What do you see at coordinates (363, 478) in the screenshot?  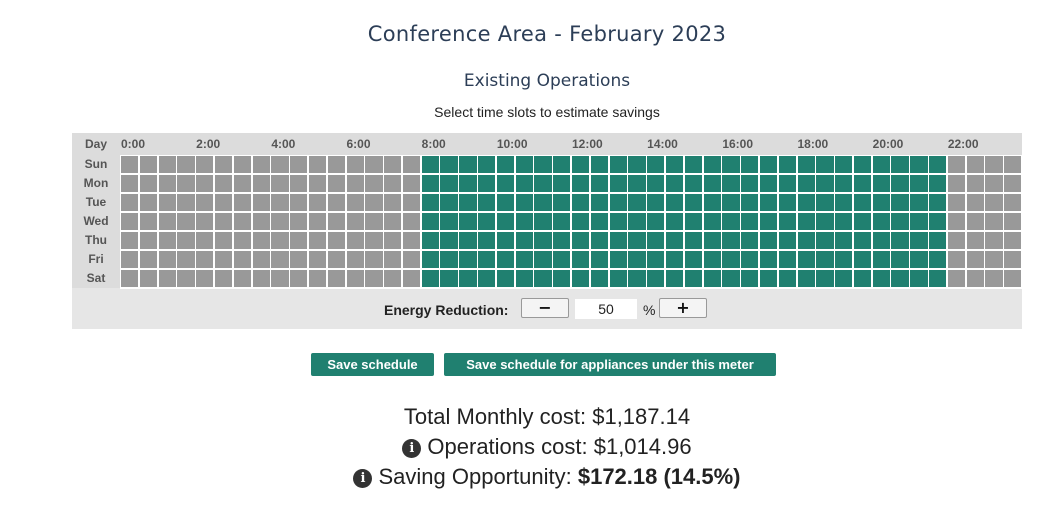 I see `info-icon: i` at bounding box center [363, 478].